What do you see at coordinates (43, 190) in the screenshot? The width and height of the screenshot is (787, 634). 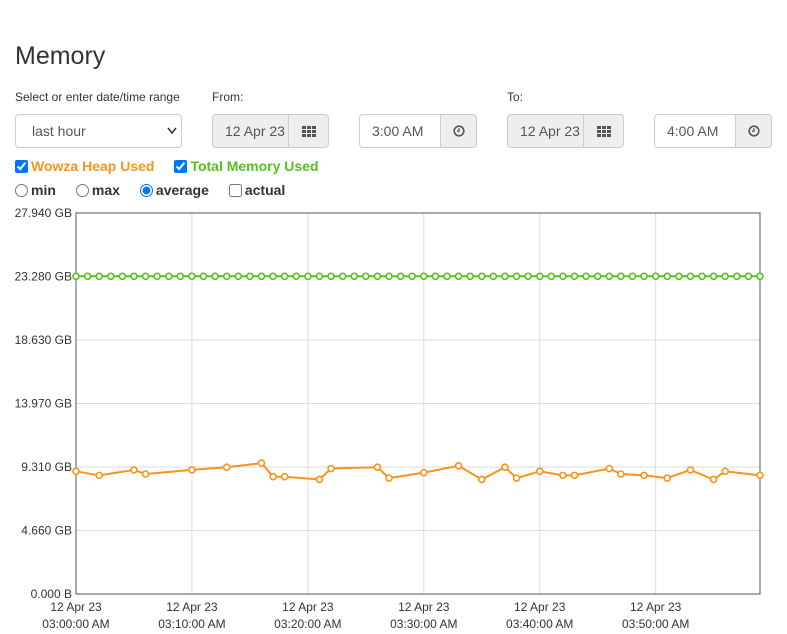 I see `min-label: min` at bounding box center [43, 190].